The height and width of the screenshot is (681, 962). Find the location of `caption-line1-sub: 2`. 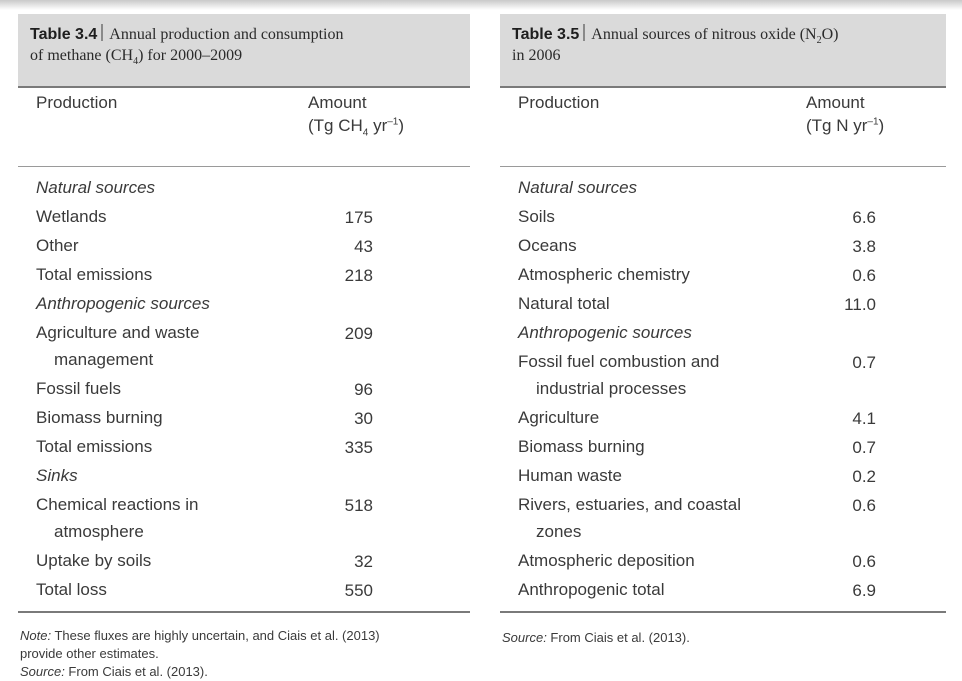

caption-line1-sub: 2 is located at coordinates (819, 41).